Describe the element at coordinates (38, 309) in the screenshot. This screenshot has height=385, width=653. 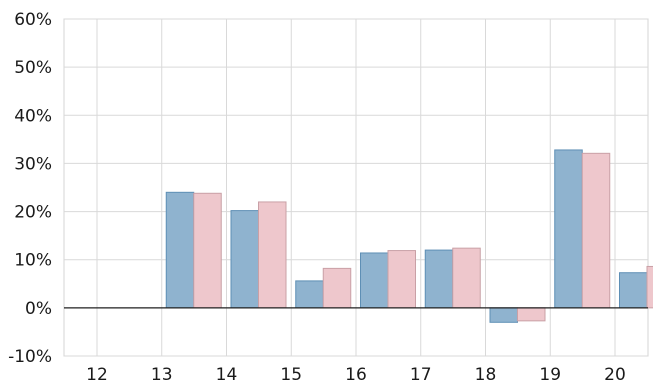
I see `y-tick-label: 0%` at that location.